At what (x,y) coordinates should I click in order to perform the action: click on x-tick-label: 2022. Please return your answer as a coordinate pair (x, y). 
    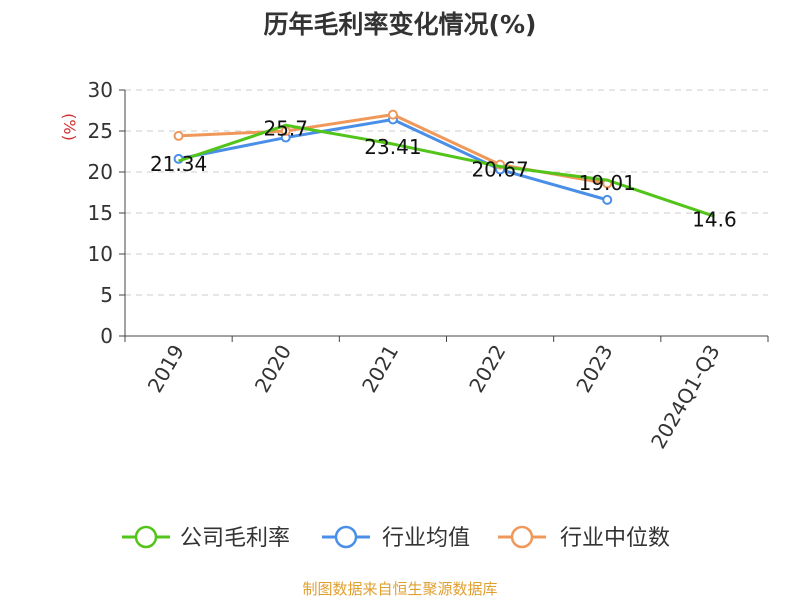
    Looking at the image, I should click on (487, 369).